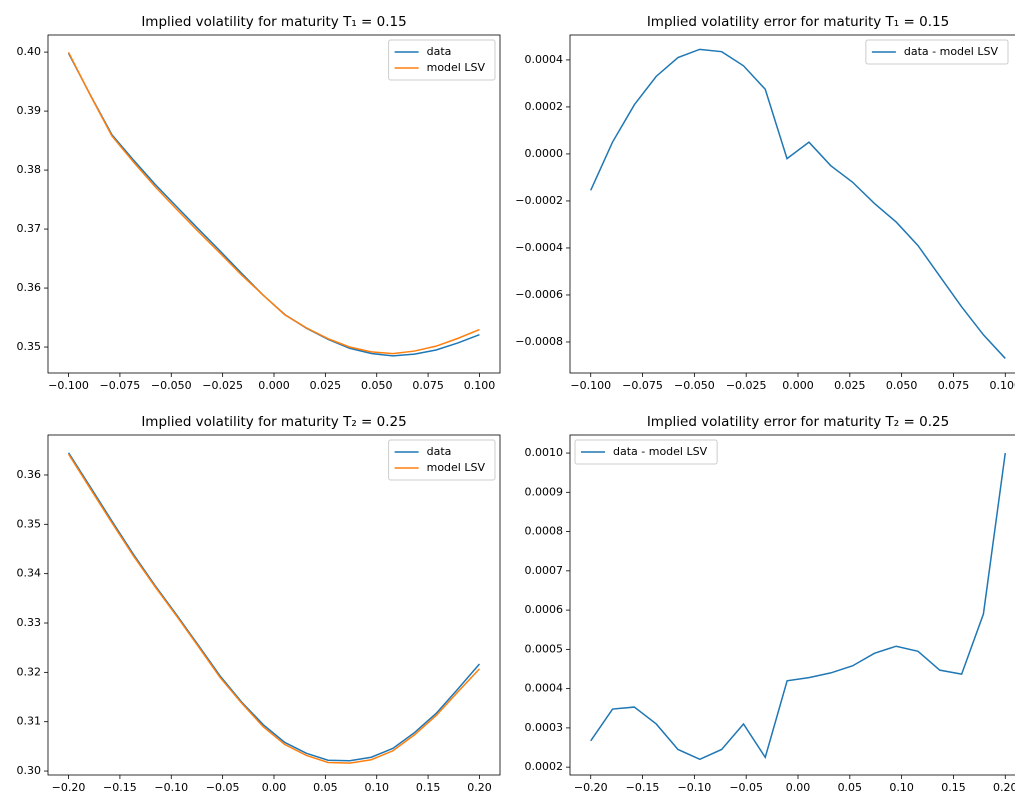 The width and height of the screenshot is (1015, 797). I want to click on y-tick-label: 0.0005, so click(544, 648).